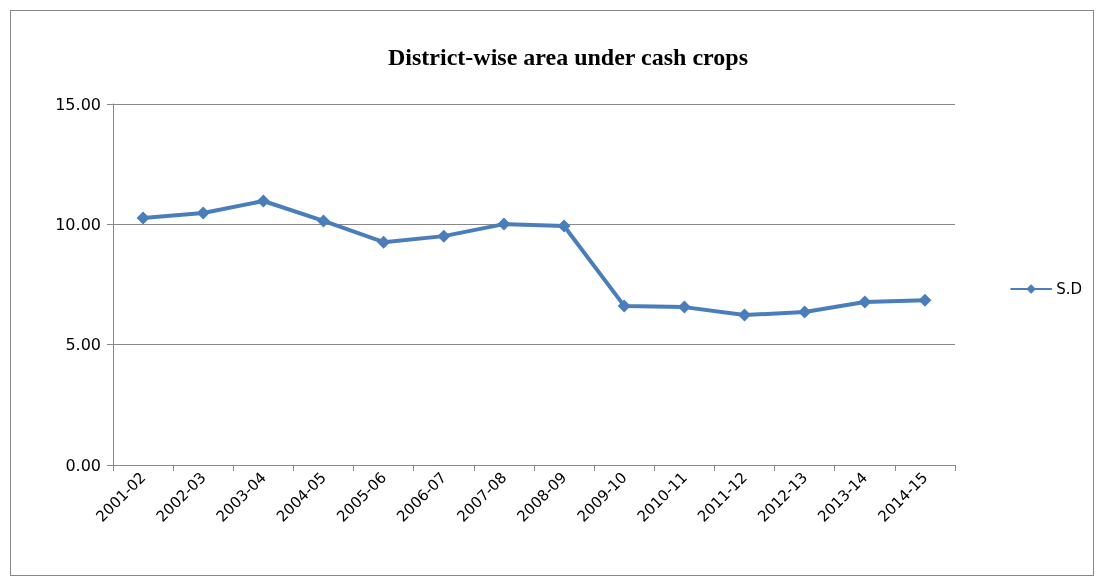 Image resolution: width=1102 pixels, height=578 pixels. What do you see at coordinates (83, 465) in the screenshot?
I see `y-tick-label: 0.00` at bounding box center [83, 465].